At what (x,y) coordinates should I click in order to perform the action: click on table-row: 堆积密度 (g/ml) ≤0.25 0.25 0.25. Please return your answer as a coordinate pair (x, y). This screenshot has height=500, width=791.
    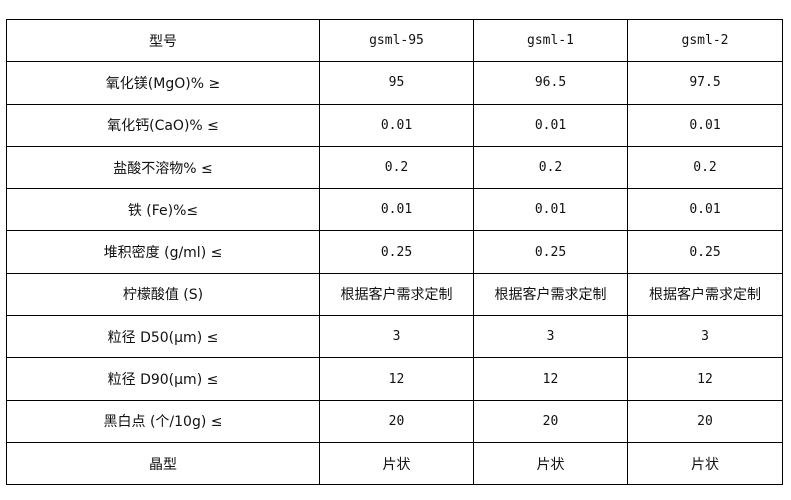
    Looking at the image, I should click on (394, 252).